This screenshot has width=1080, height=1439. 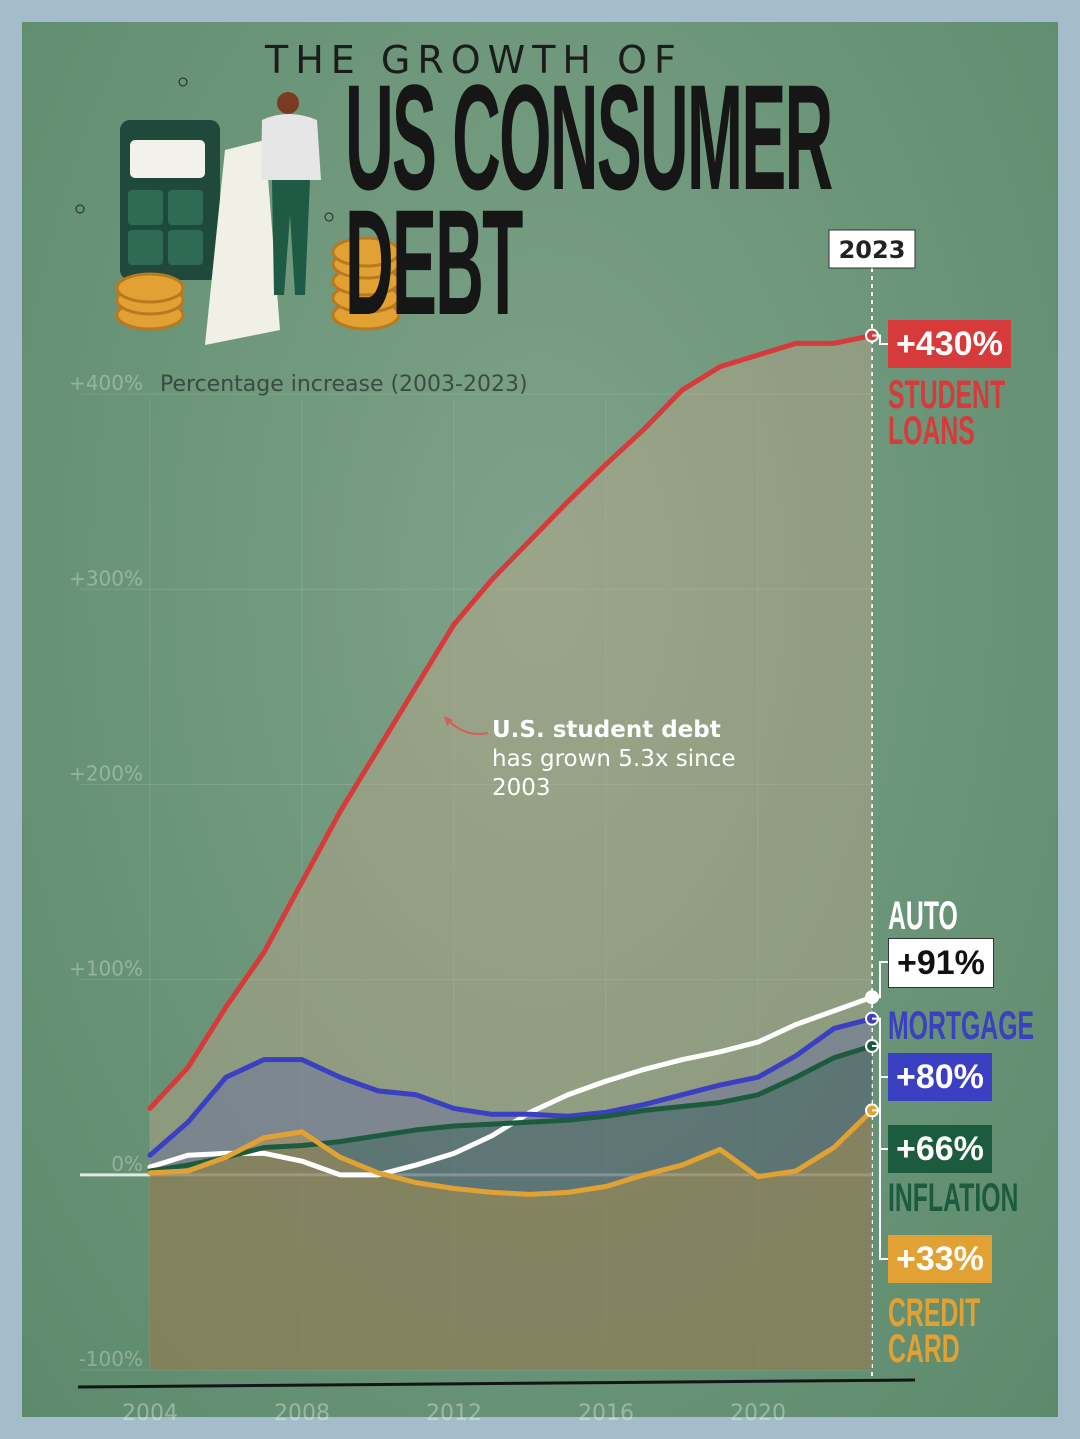 What do you see at coordinates (934, 1331) in the screenshot?
I see `legend-label: CREDIT CARD` at bounding box center [934, 1331].